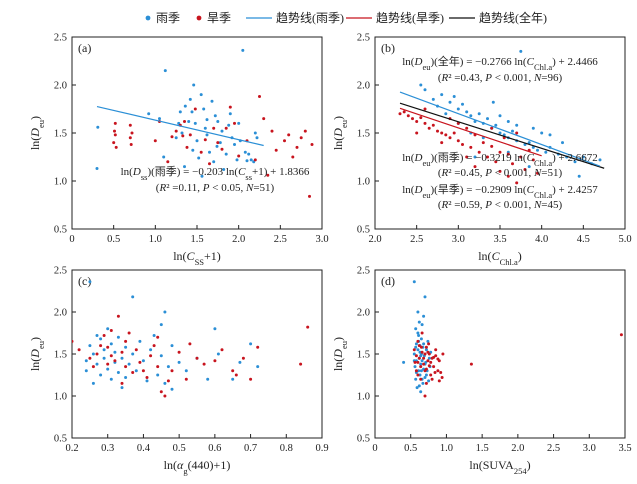  What do you see at coordinates (374, 448) in the screenshot?
I see `x-tick-label: 0` at bounding box center [374, 448].